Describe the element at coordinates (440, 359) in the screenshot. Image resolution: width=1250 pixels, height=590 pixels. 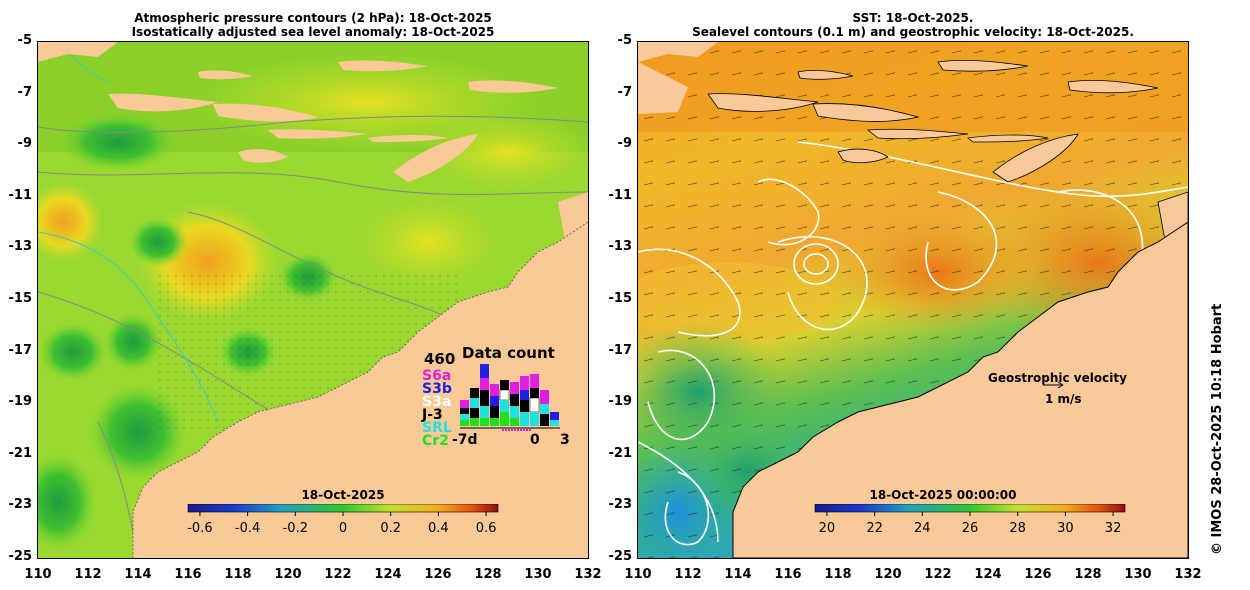
I see `data-count-max-label: 460` at that location.